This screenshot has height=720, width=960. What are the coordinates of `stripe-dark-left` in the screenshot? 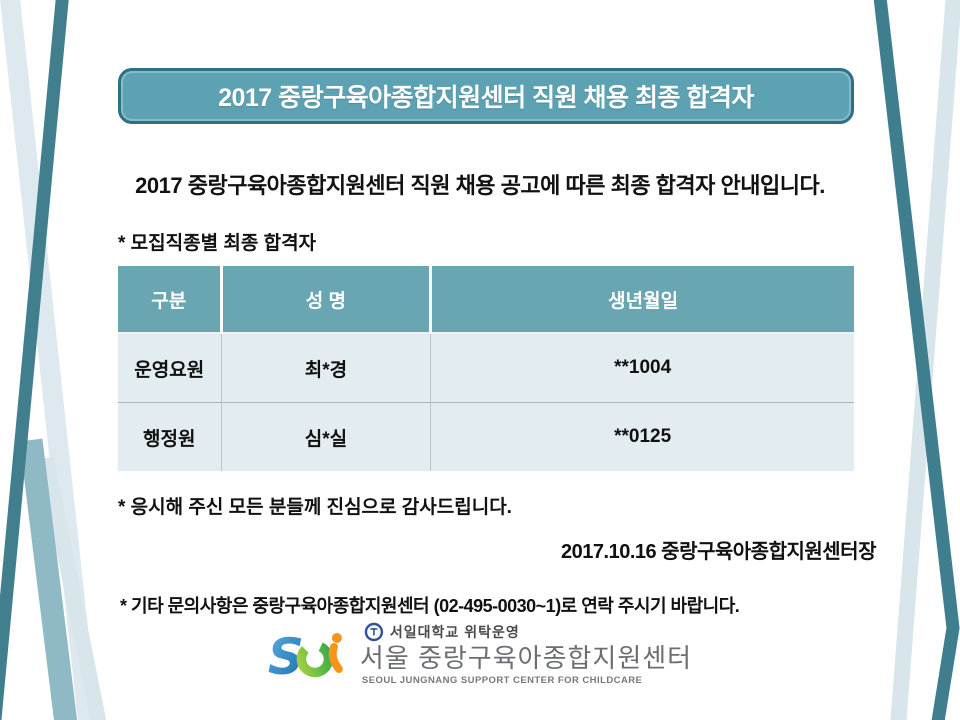 It's located at (34, 360).